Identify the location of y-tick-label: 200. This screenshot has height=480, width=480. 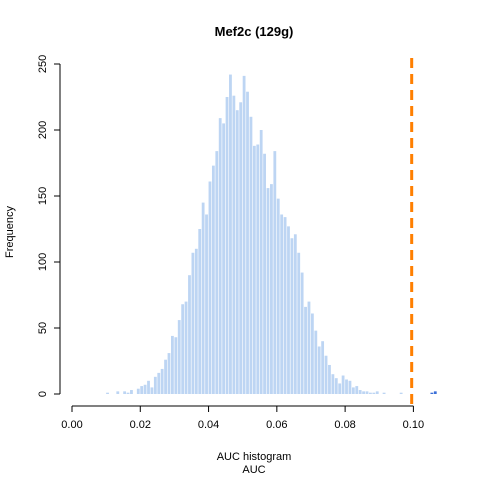
(43, 130).